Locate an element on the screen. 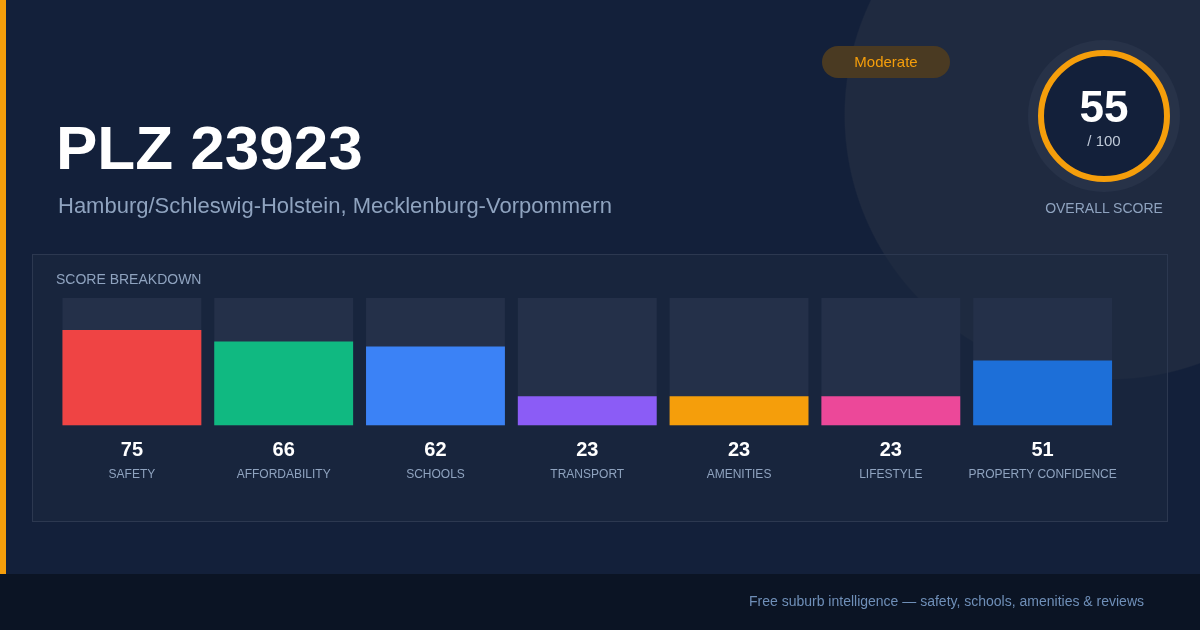  x-tick-label: TRANSPORT is located at coordinates (587, 474).